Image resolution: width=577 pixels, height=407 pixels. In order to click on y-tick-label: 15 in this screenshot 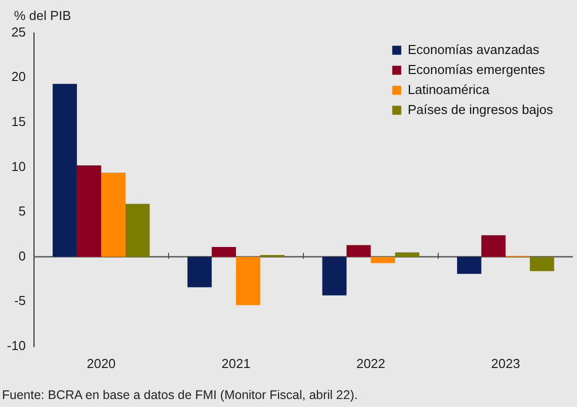, I will do `click(18, 121)`.